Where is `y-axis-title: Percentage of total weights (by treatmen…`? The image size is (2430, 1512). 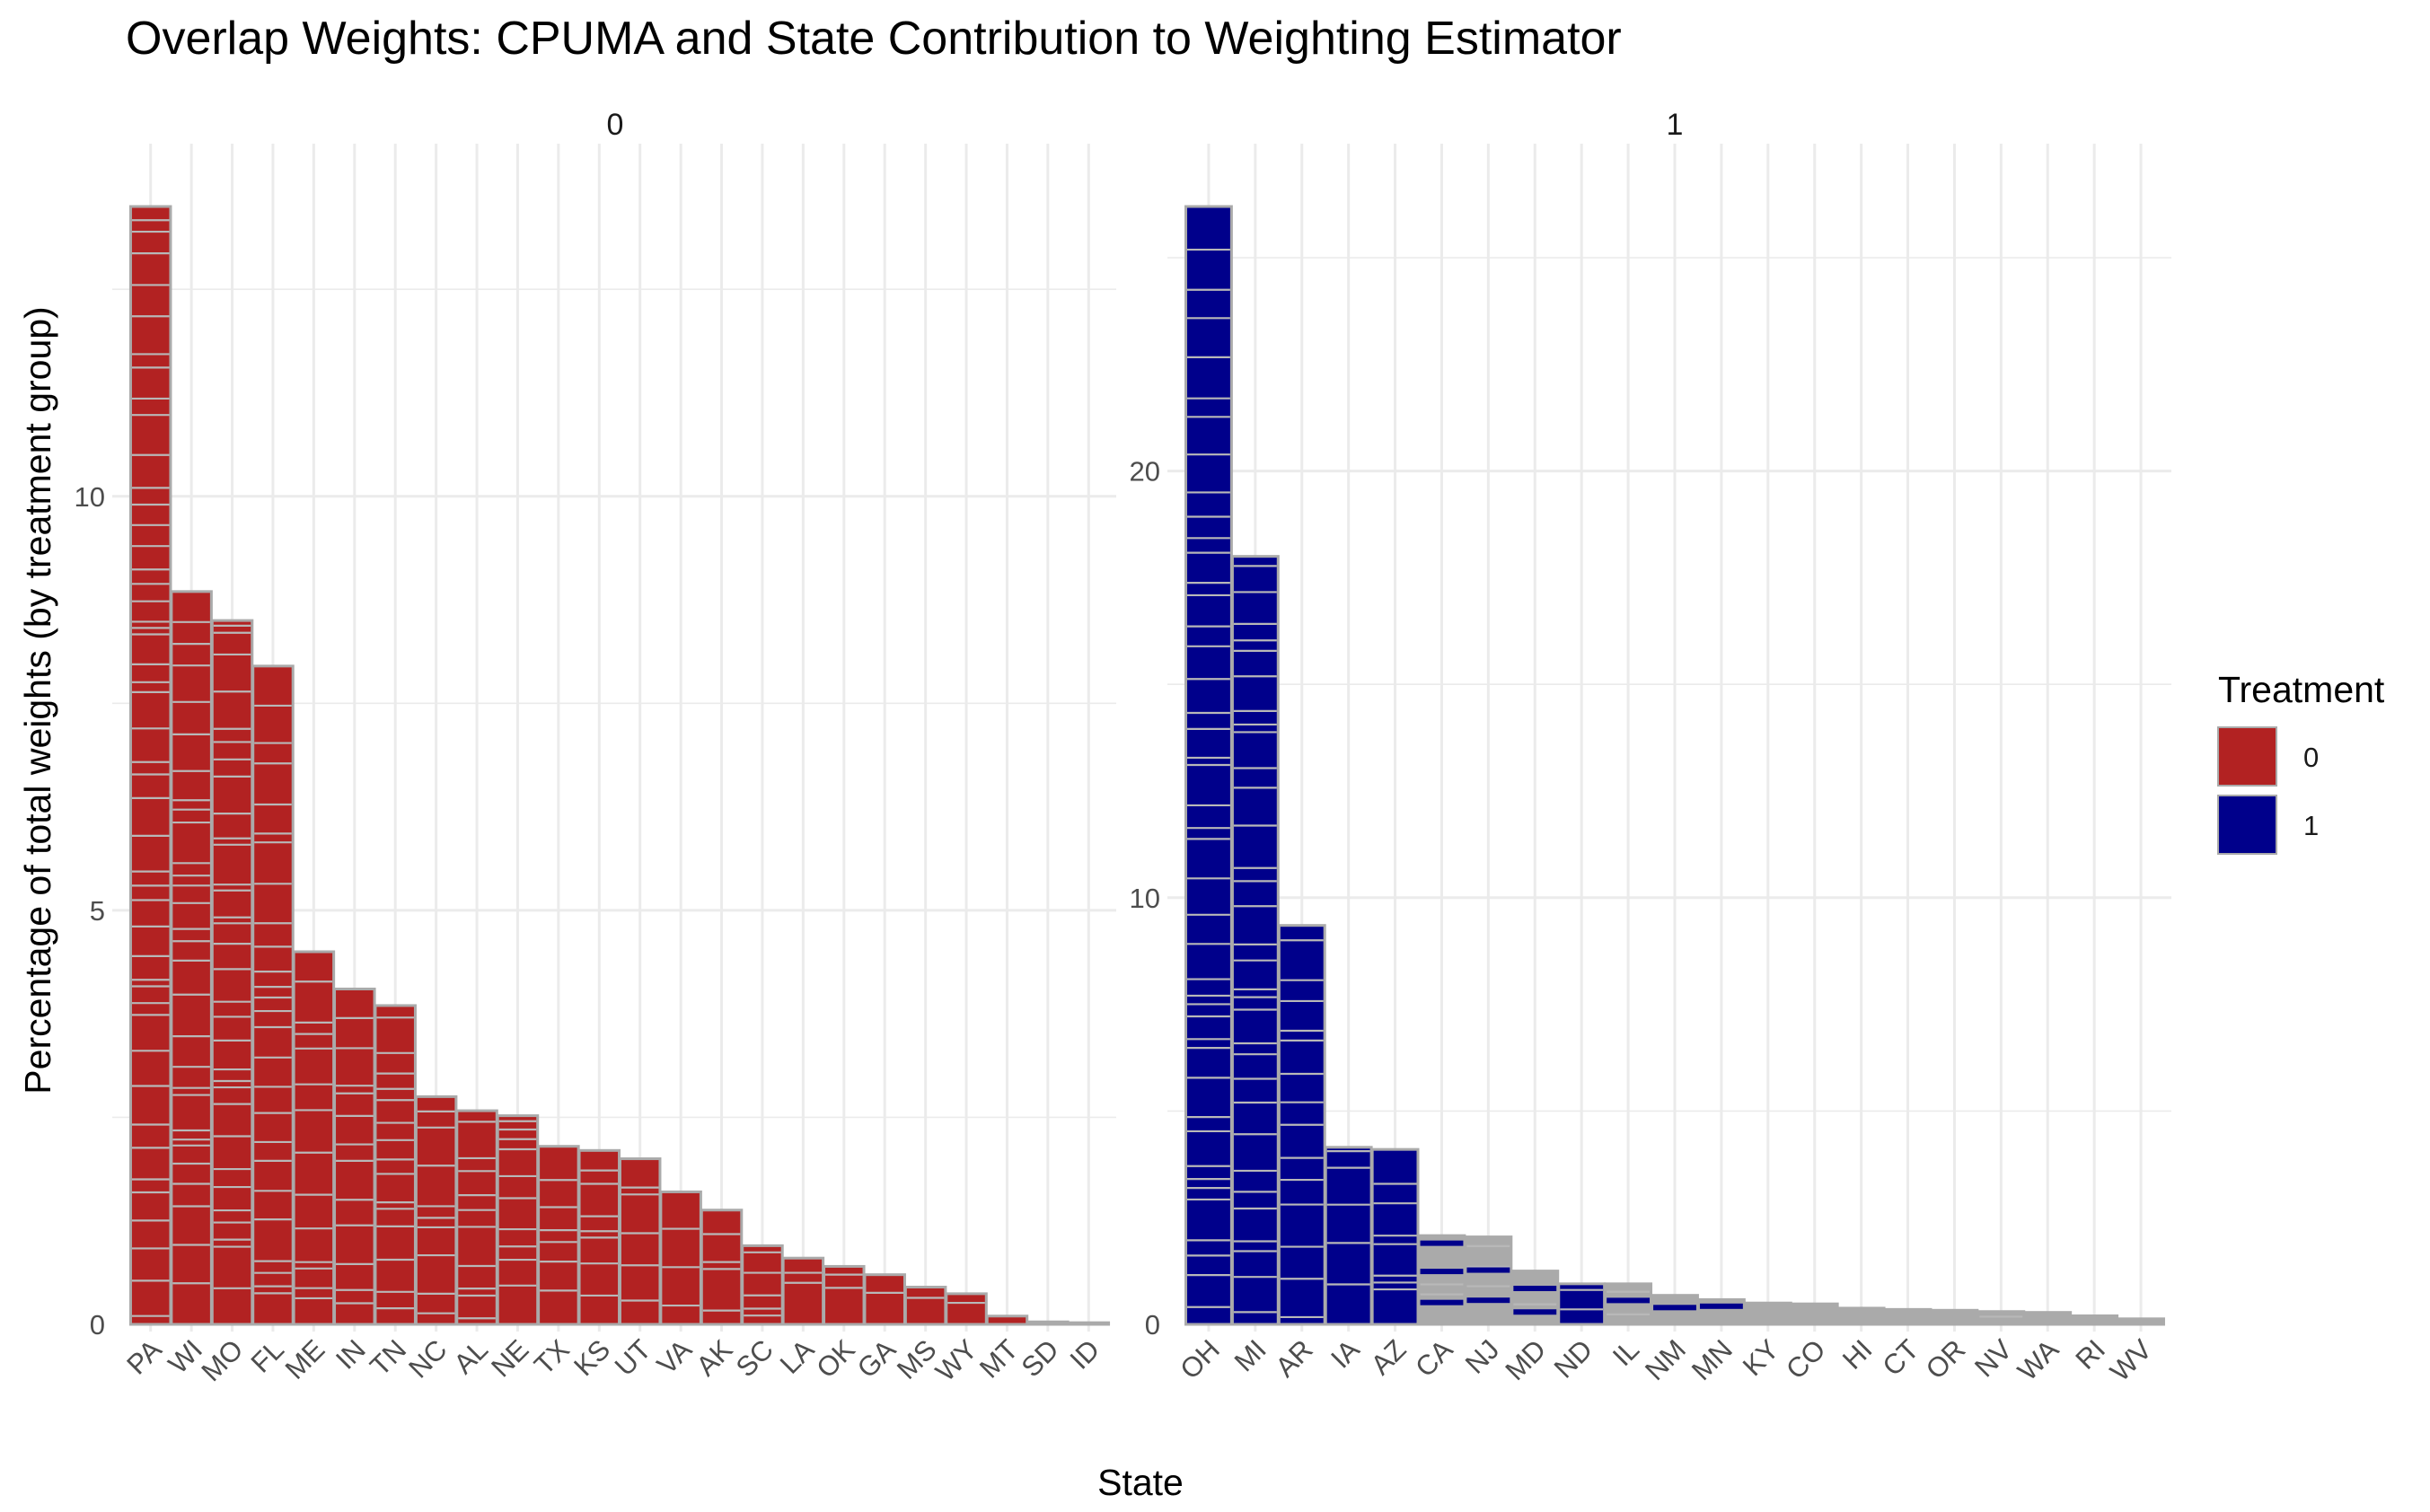 y-axis-title: Percentage of total weights (by treatmen… is located at coordinates (37, 700).